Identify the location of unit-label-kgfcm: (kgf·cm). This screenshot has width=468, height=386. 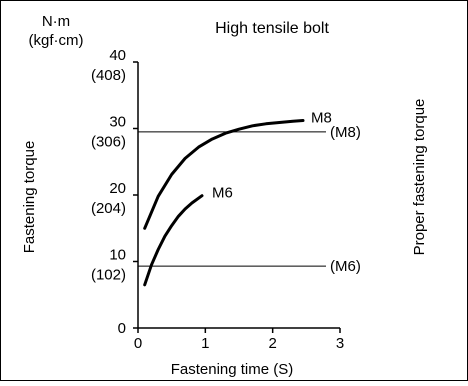
(56, 40).